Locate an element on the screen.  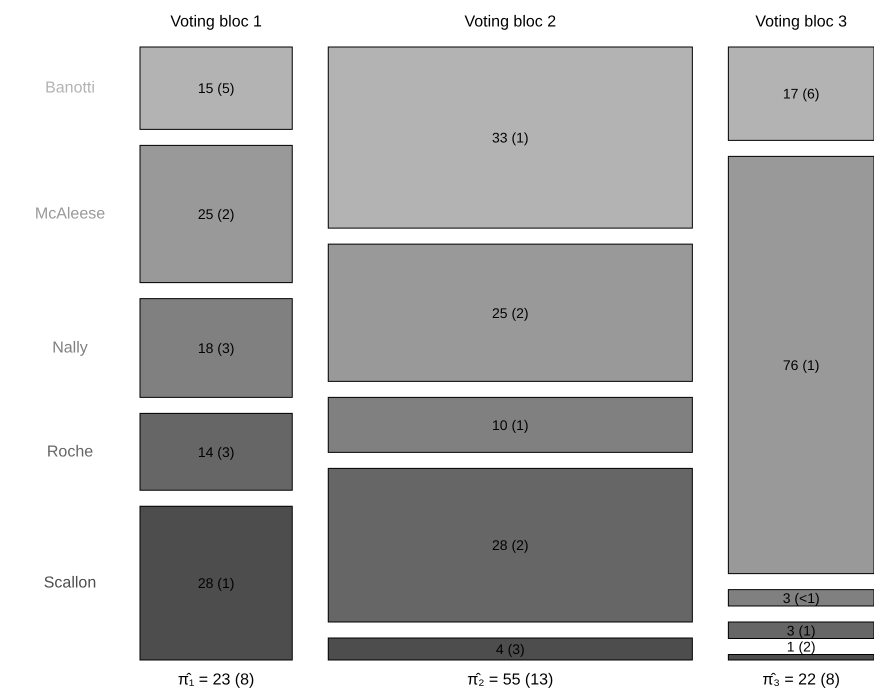
text: Nally is located at coordinates (70, 348).